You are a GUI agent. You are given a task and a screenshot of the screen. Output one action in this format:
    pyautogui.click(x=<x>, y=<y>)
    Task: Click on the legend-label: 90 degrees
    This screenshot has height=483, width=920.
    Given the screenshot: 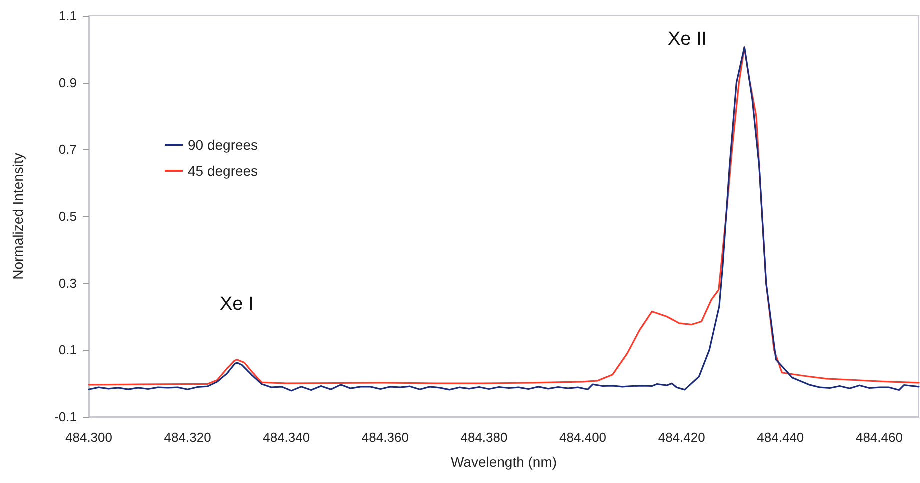 What is the action you would take?
    pyautogui.click(x=223, y=145)
    